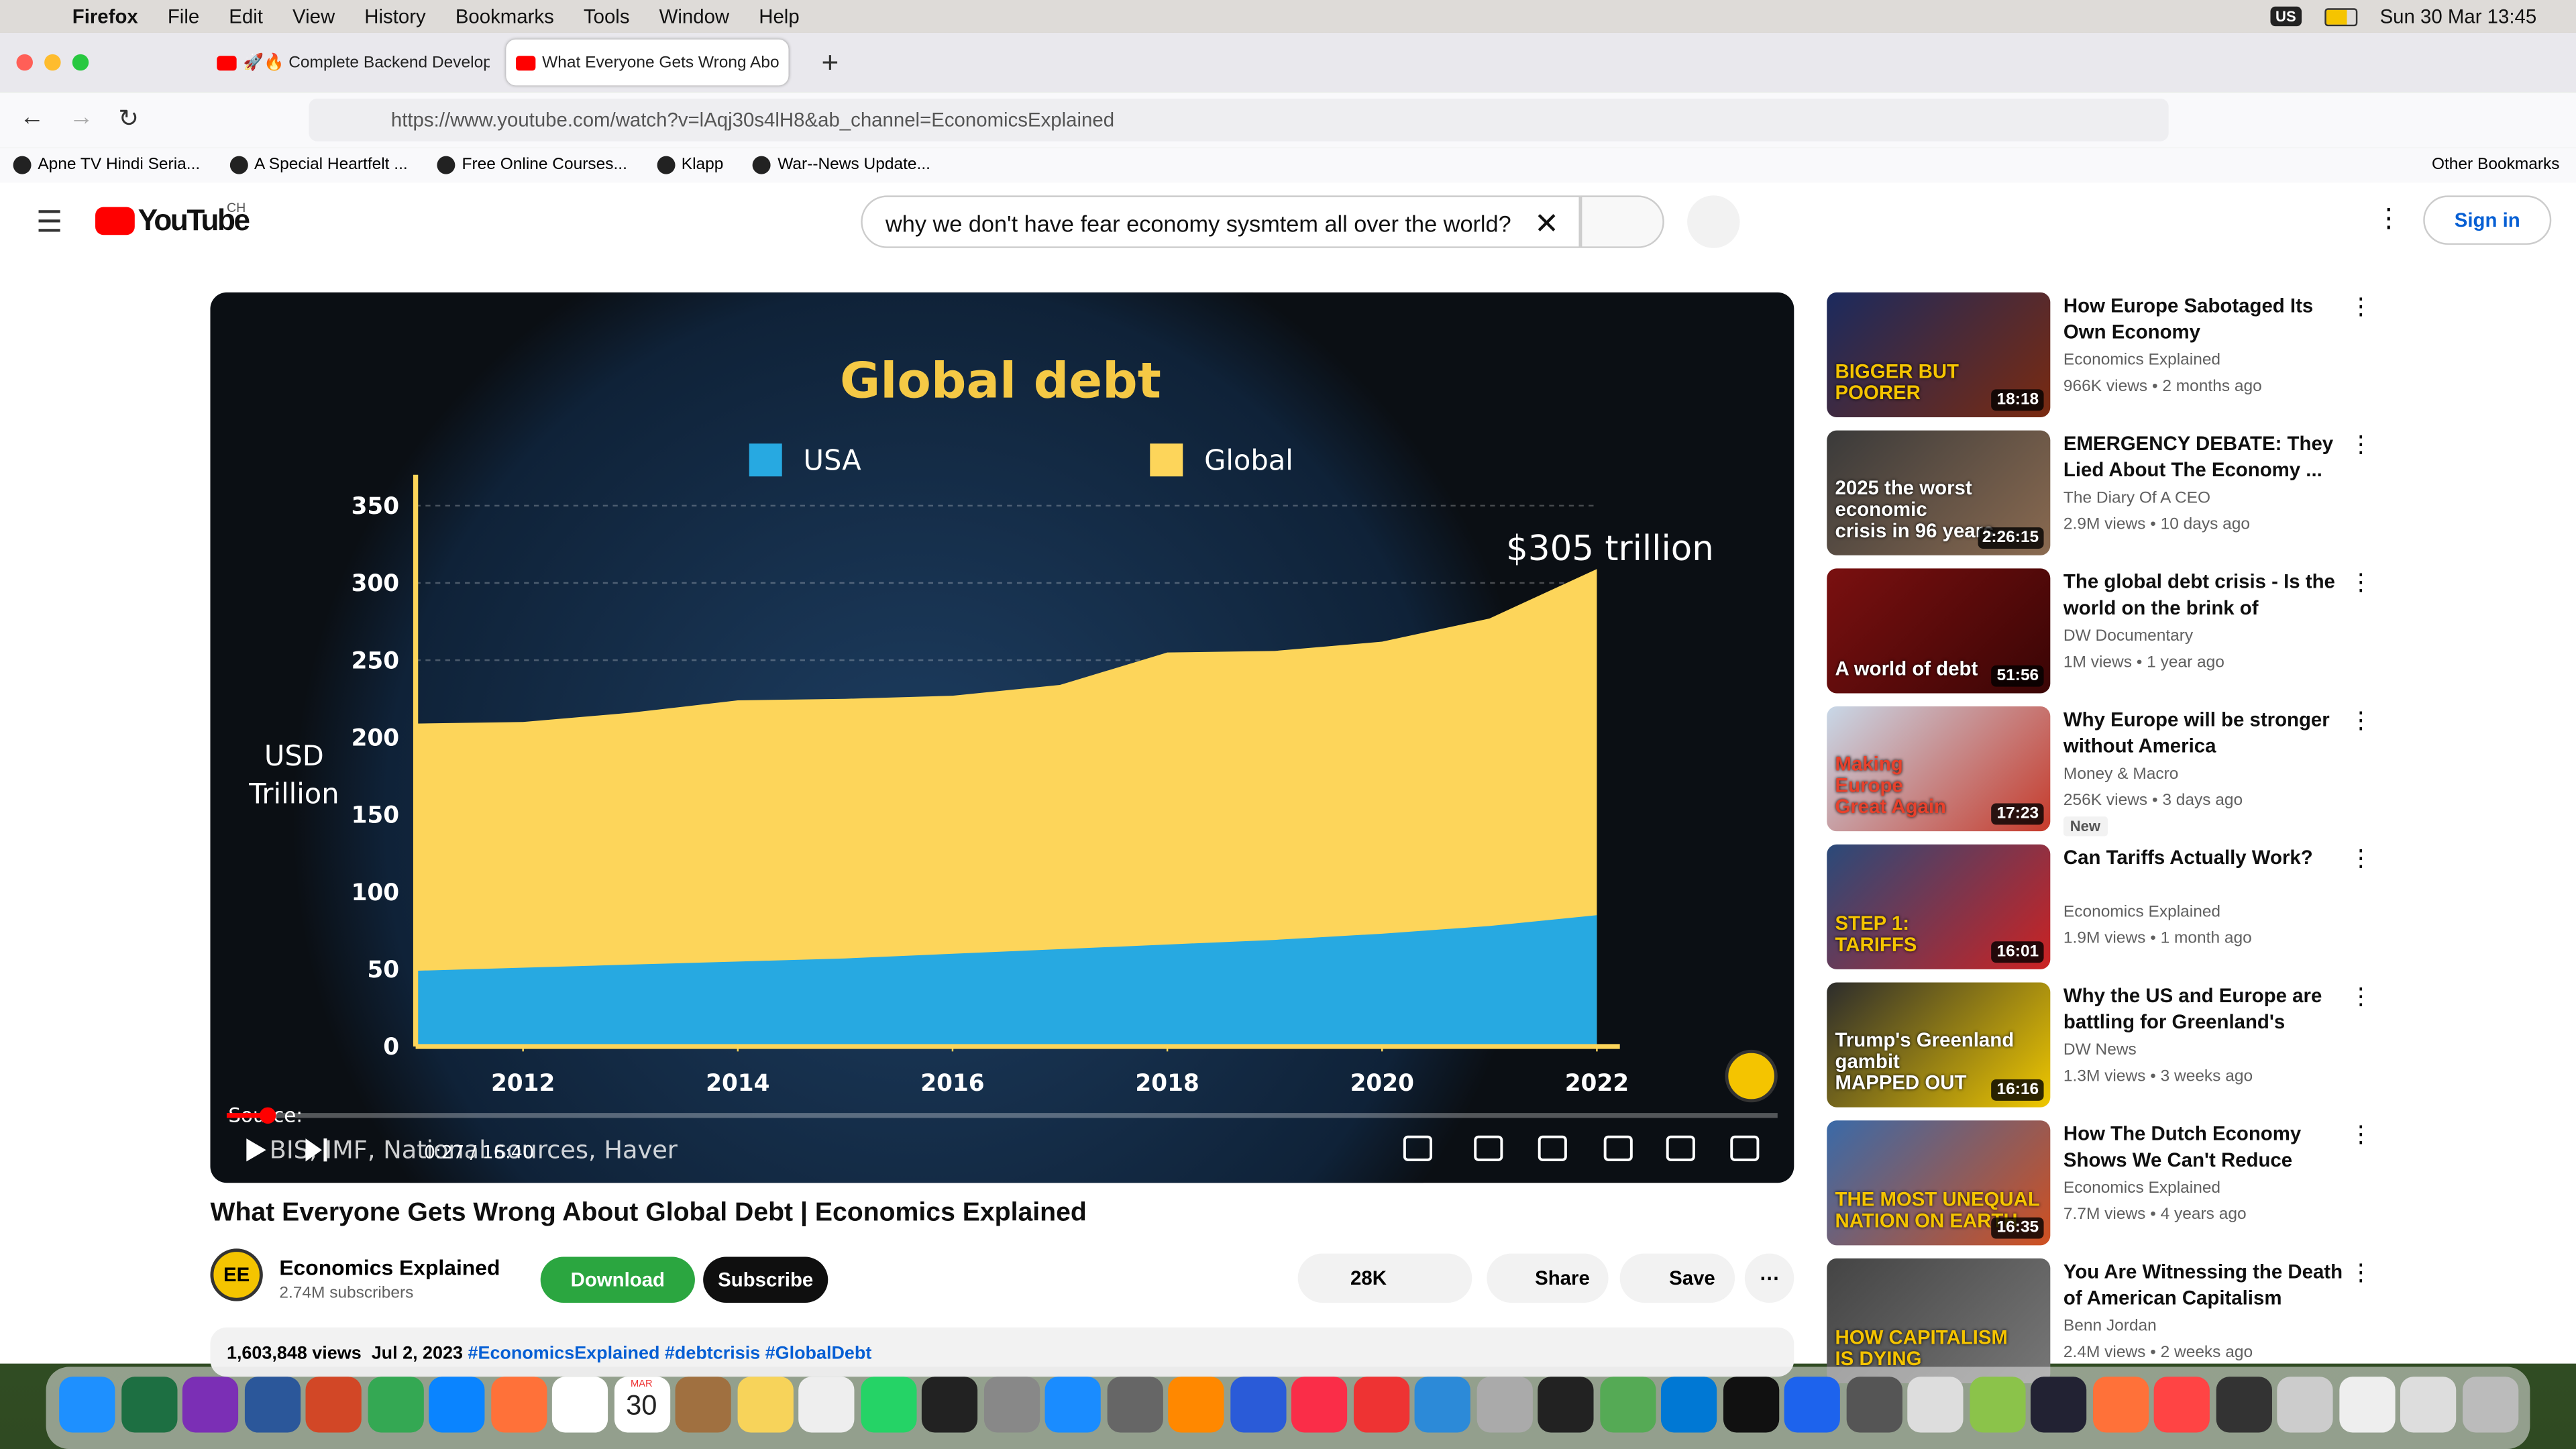 The width and height of the screenshot is (2576, 1449). What do you see at coordinates (690, 165) in the screenshot?
I see `bookmark: Klapp` at bounding box center [690, 165].